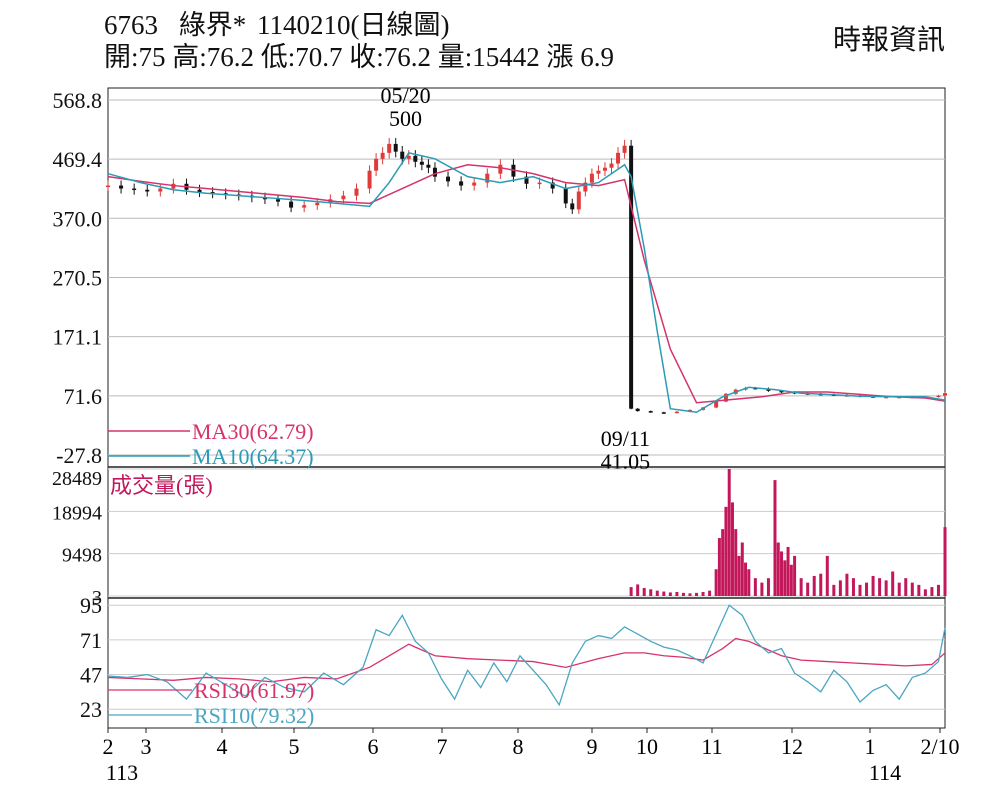 This screenshot has height=803, width=1000. Describe the element at coordinates (78, 159) in the screenshot. I see `price-tick-label: 469.4` at that location.